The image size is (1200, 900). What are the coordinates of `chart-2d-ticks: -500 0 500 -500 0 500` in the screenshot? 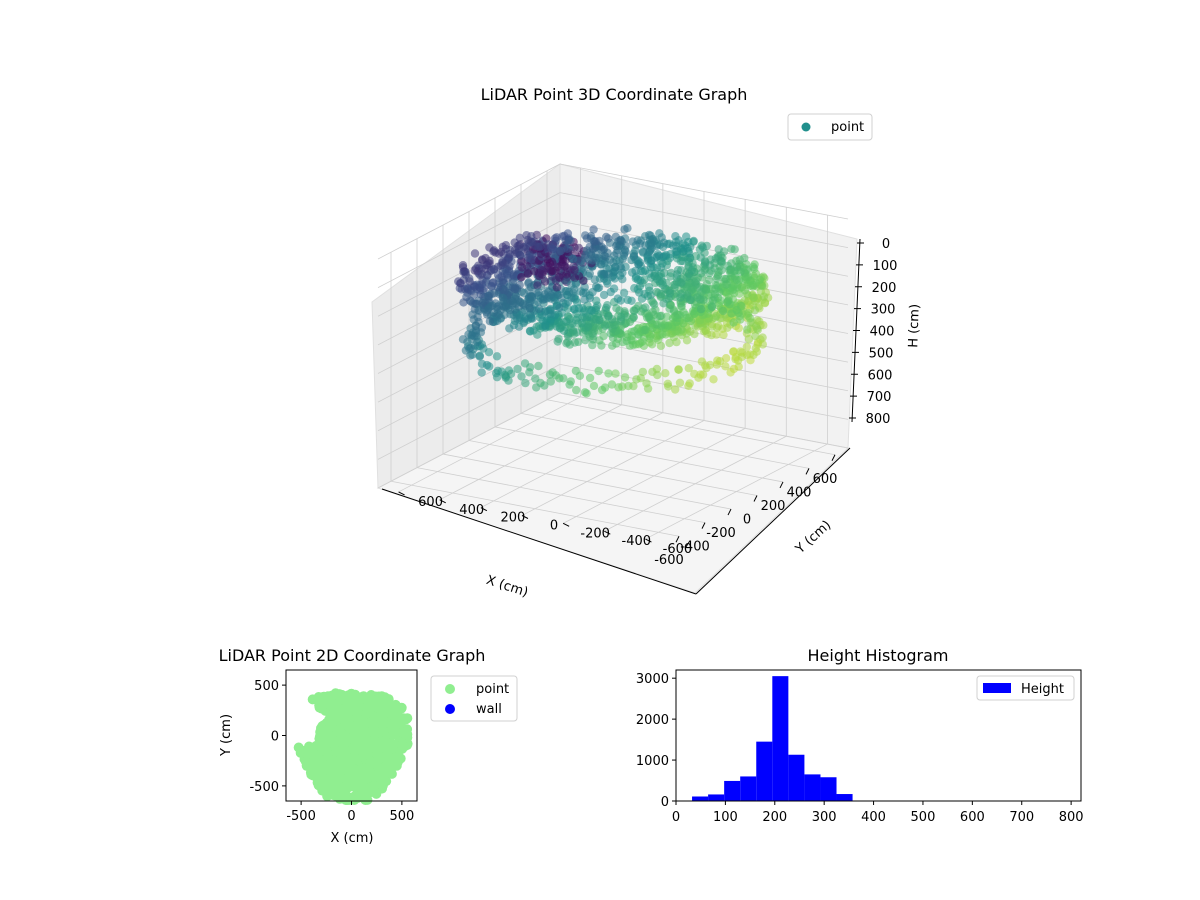 It's located at (331, 751).